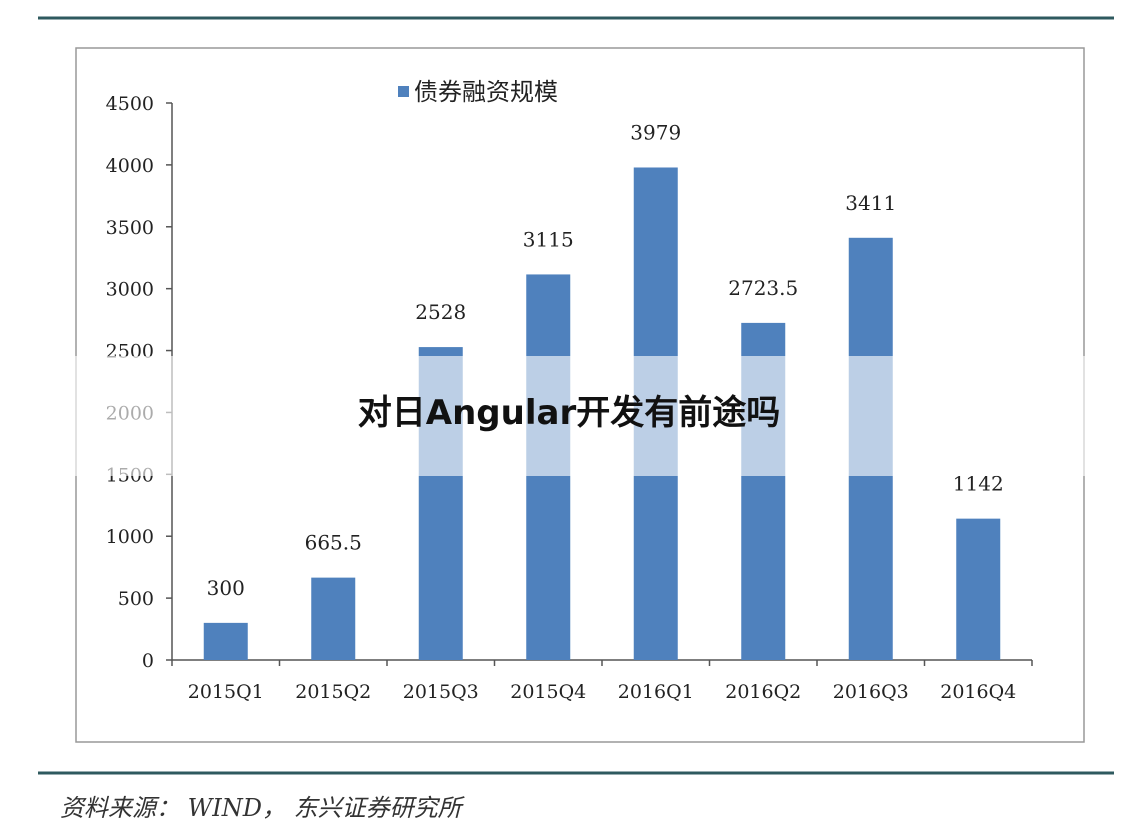 The height and width of the screenshot is (838, 1138). I want to click on x-tick-label: 2016Q1, so click(656, 692).